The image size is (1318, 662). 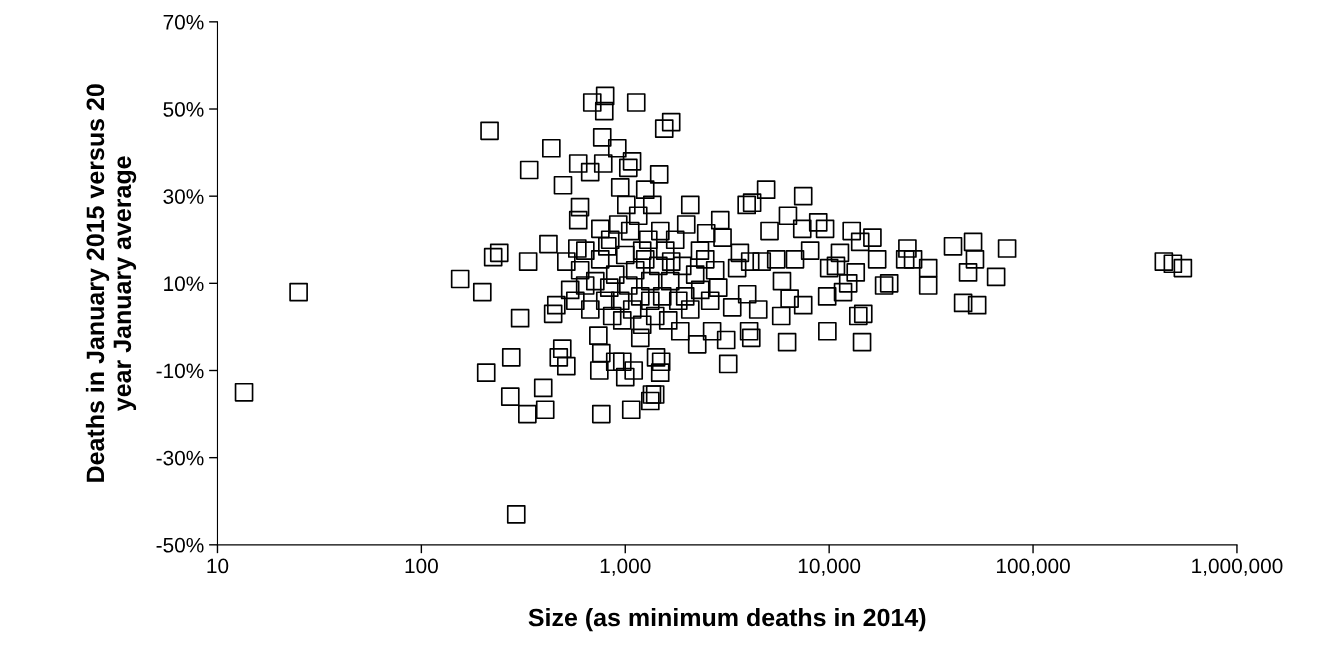 I want to click on x-tick-label: 100, so click(x=421, y=566).